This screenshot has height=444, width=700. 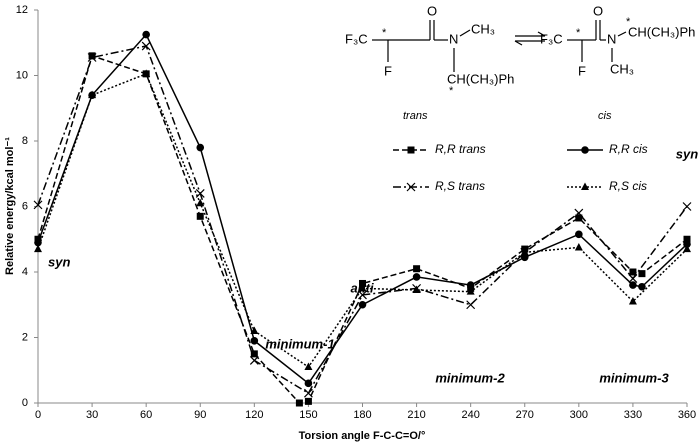 I want to click on annotation: anti, so click(x=362, y=287).